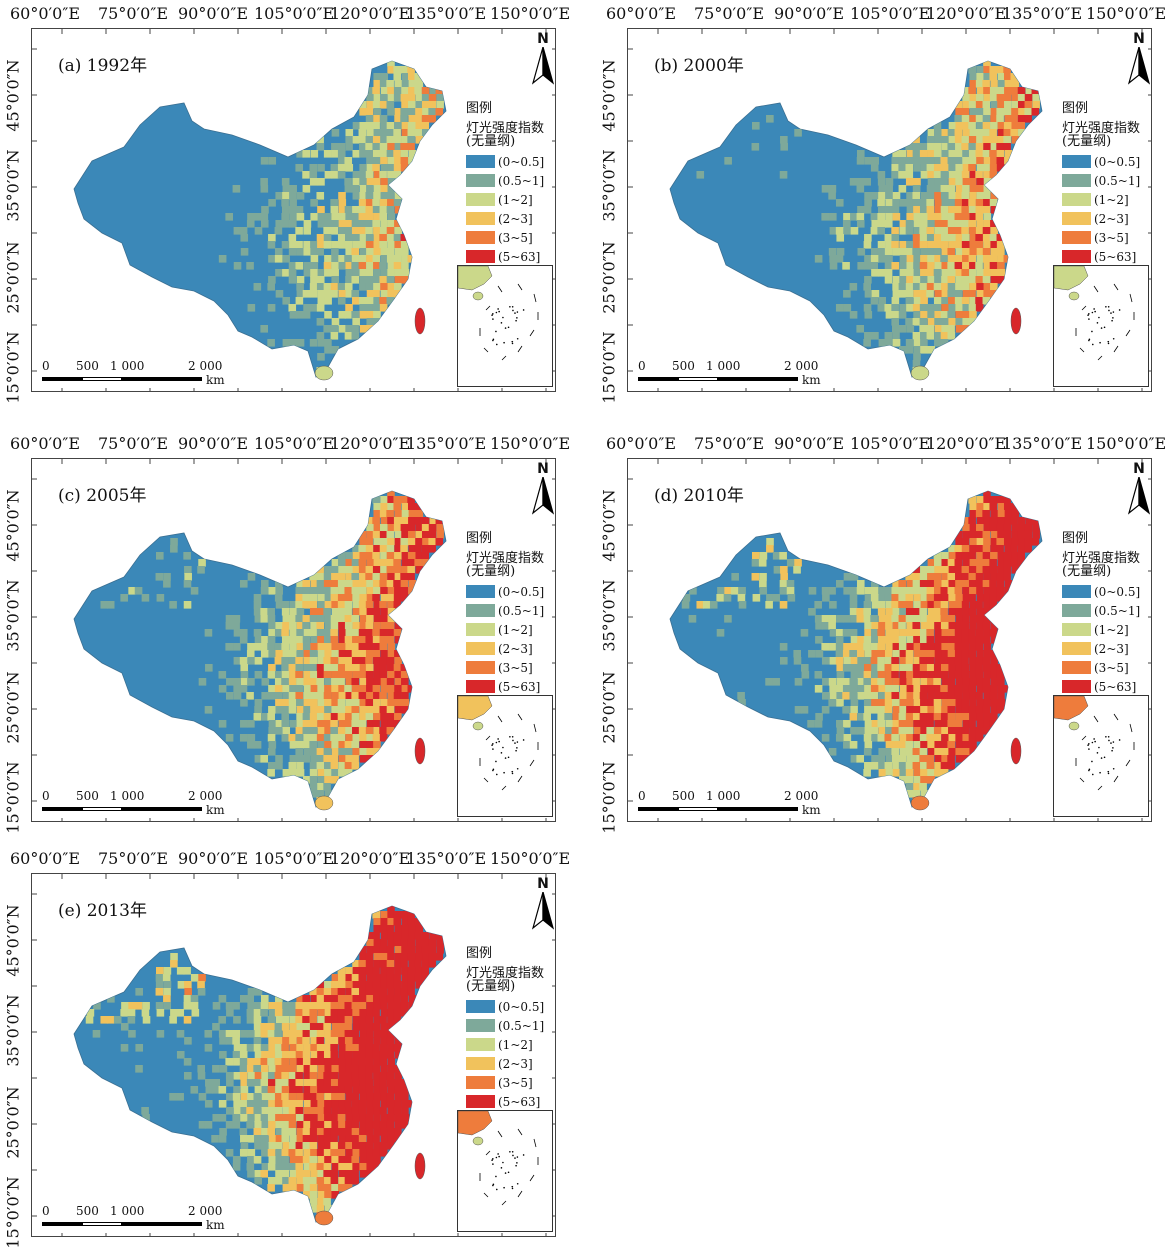  What do you see at coordinates (1094, 743) in the screenshot?
I see `inset-map` at bounding box center [1094, 743].